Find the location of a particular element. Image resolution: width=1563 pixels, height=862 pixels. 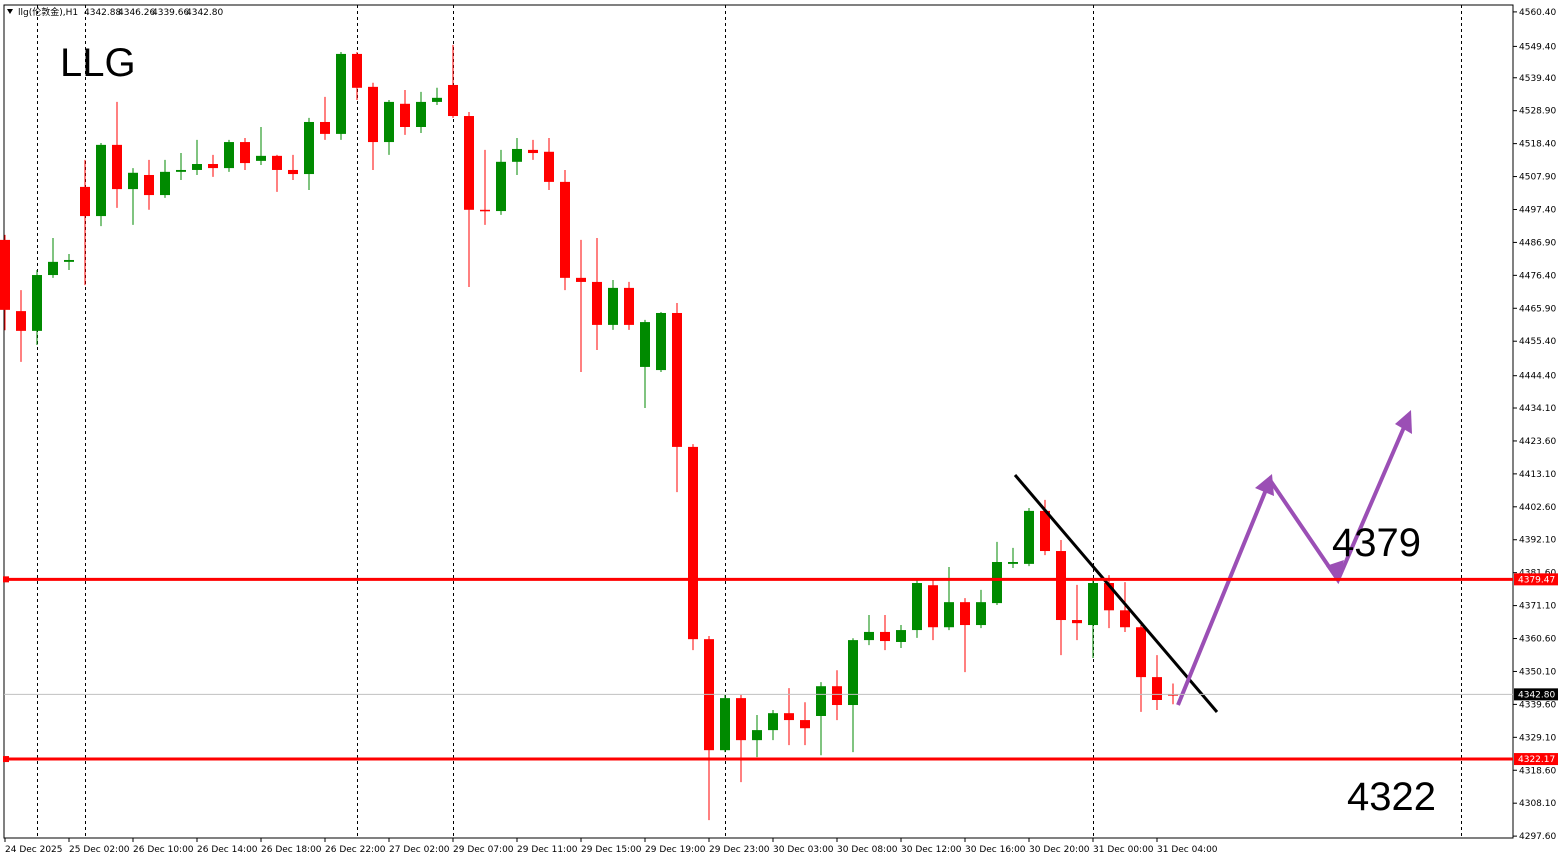

arrow-head is located at coordinates (1264, 485).